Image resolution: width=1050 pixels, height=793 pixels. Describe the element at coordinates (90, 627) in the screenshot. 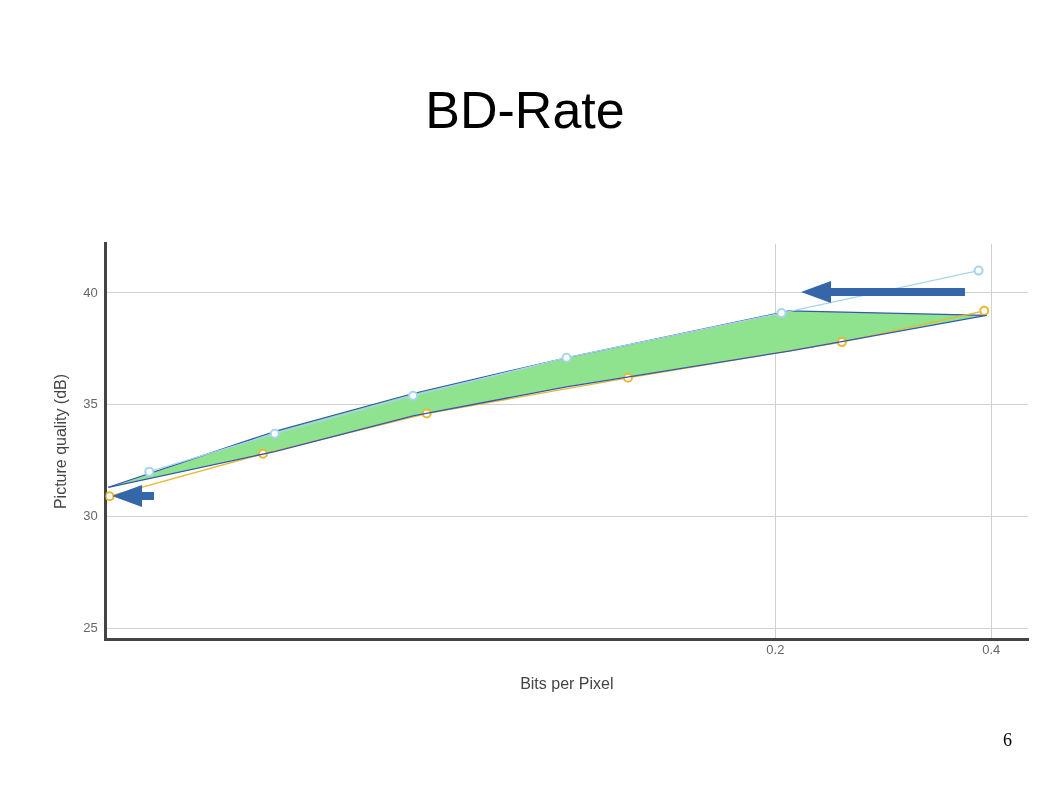

I see `y-tick-label: 25` at that location.